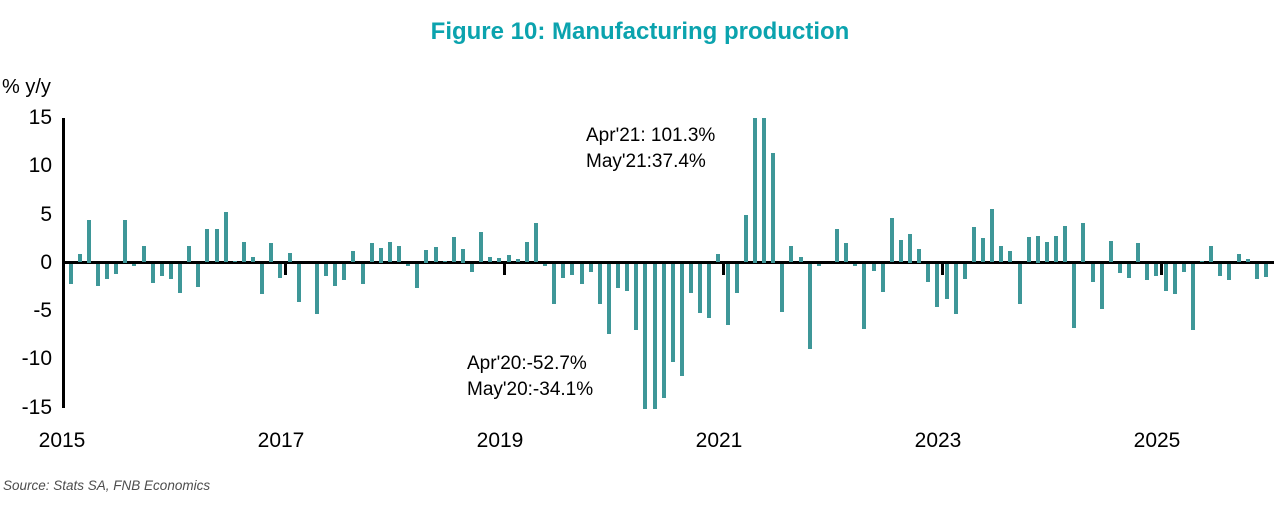  What do you see at coordinates (40, 117) in the screenshot?
I see `y-tick-label-15: 15` at bounding box center [40, 117].